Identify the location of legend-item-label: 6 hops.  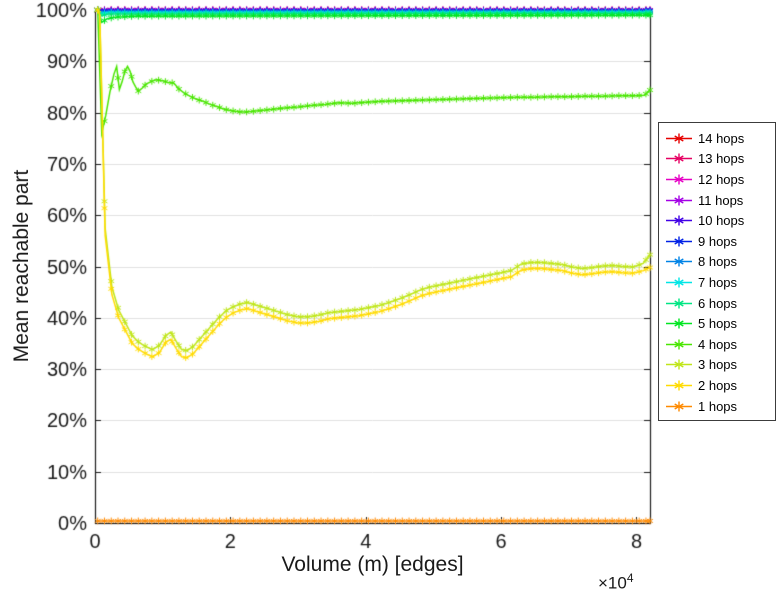
(718, 303).